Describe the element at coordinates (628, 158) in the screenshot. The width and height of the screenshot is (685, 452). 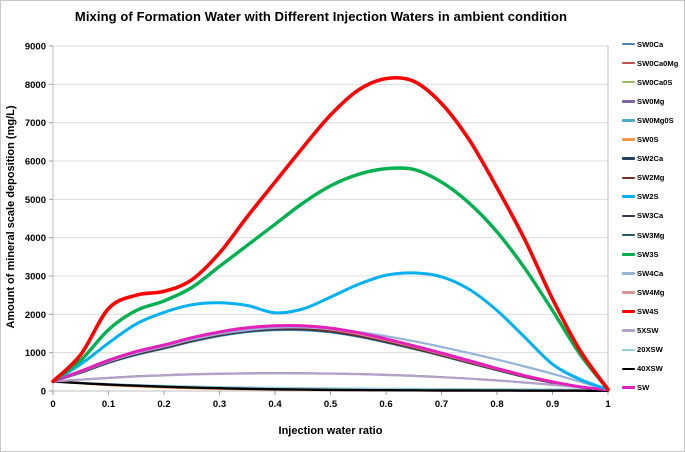
I see `legend-swatch-SW2Ca` at that location.